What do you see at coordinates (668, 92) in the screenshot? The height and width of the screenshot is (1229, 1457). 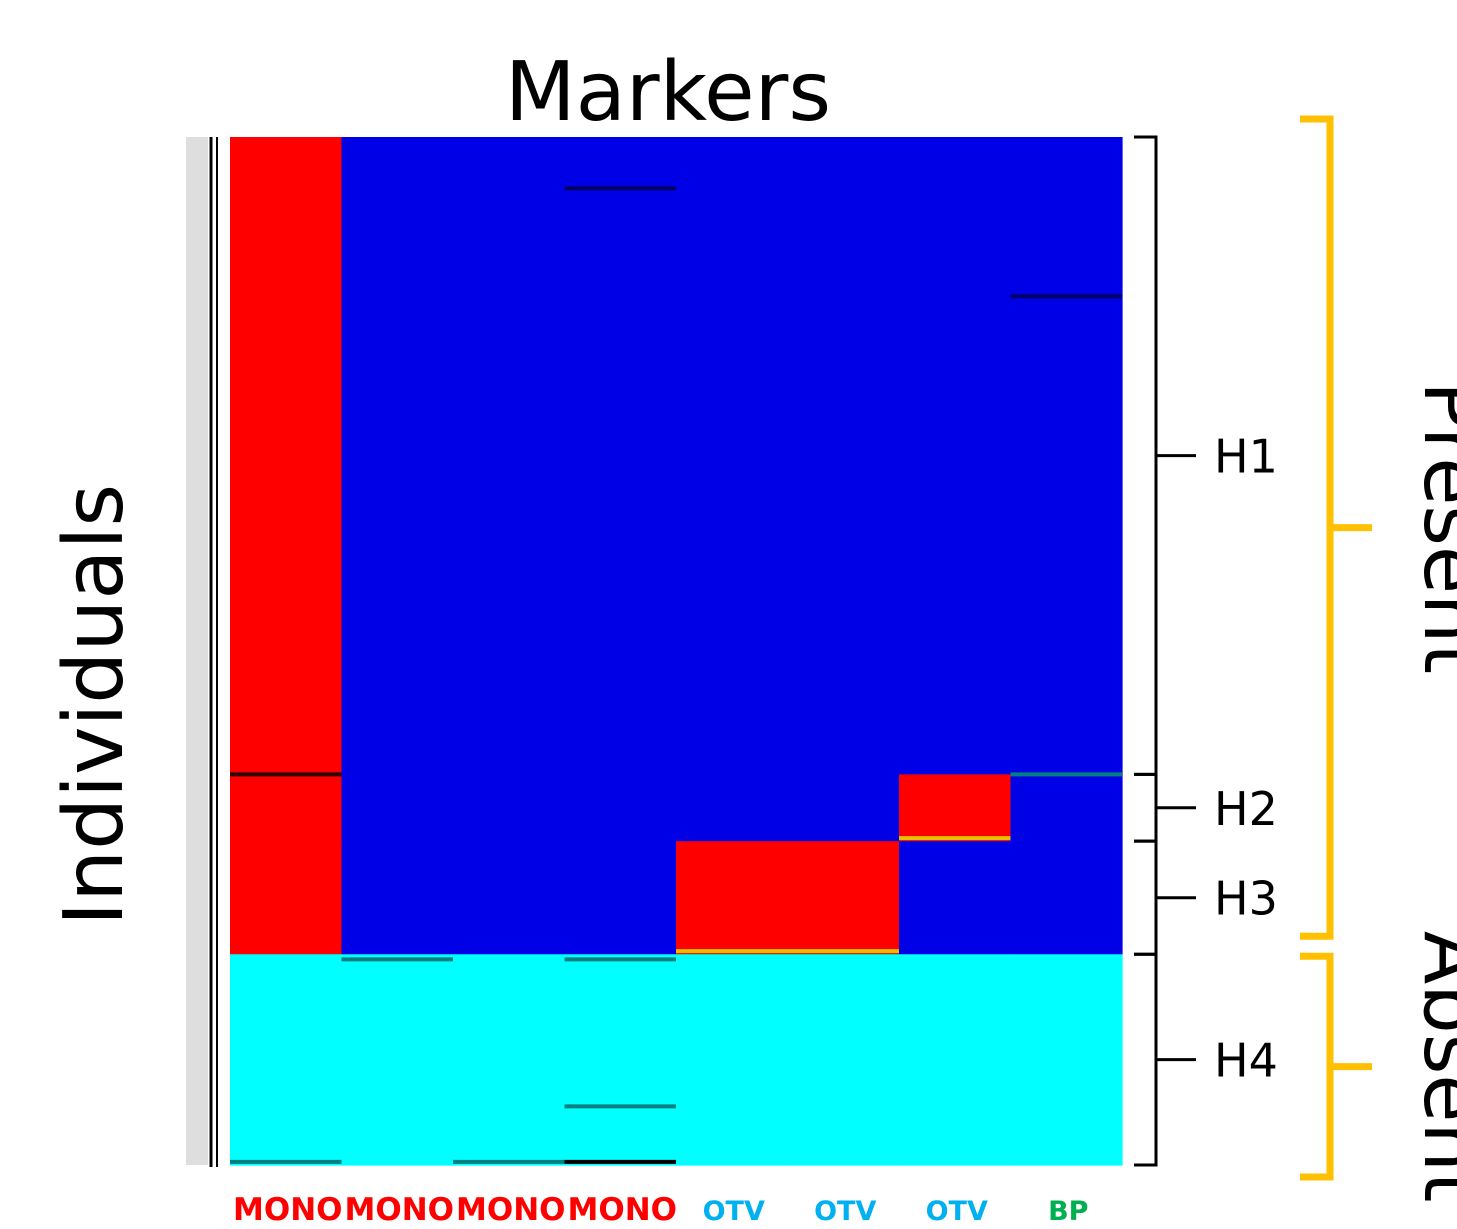 I see `chart-title: Markers` at bounding box center [668, 92].